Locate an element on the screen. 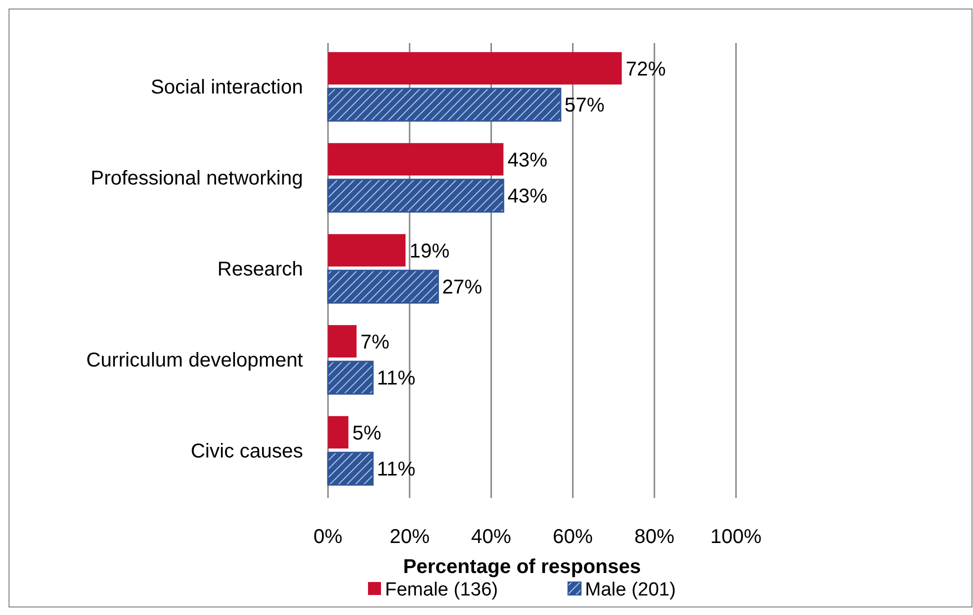 The image size is (973, 615). data-label: 7% is located at coordinates (375, 342).